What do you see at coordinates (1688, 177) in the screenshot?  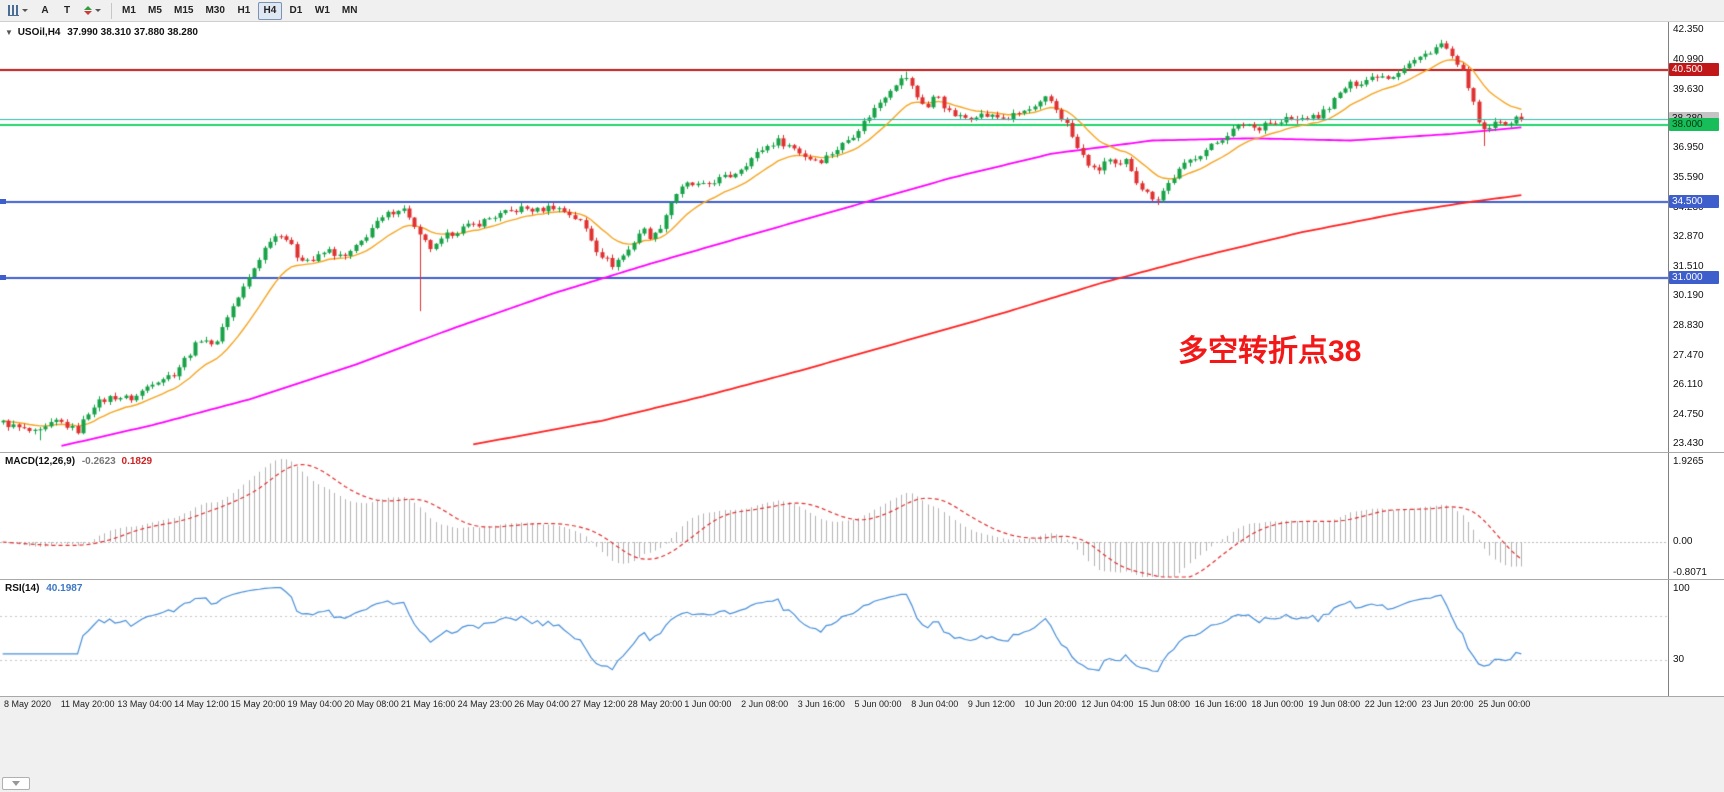 I see `price-tick-label: 35.590` at bounding box center [1688, 177].